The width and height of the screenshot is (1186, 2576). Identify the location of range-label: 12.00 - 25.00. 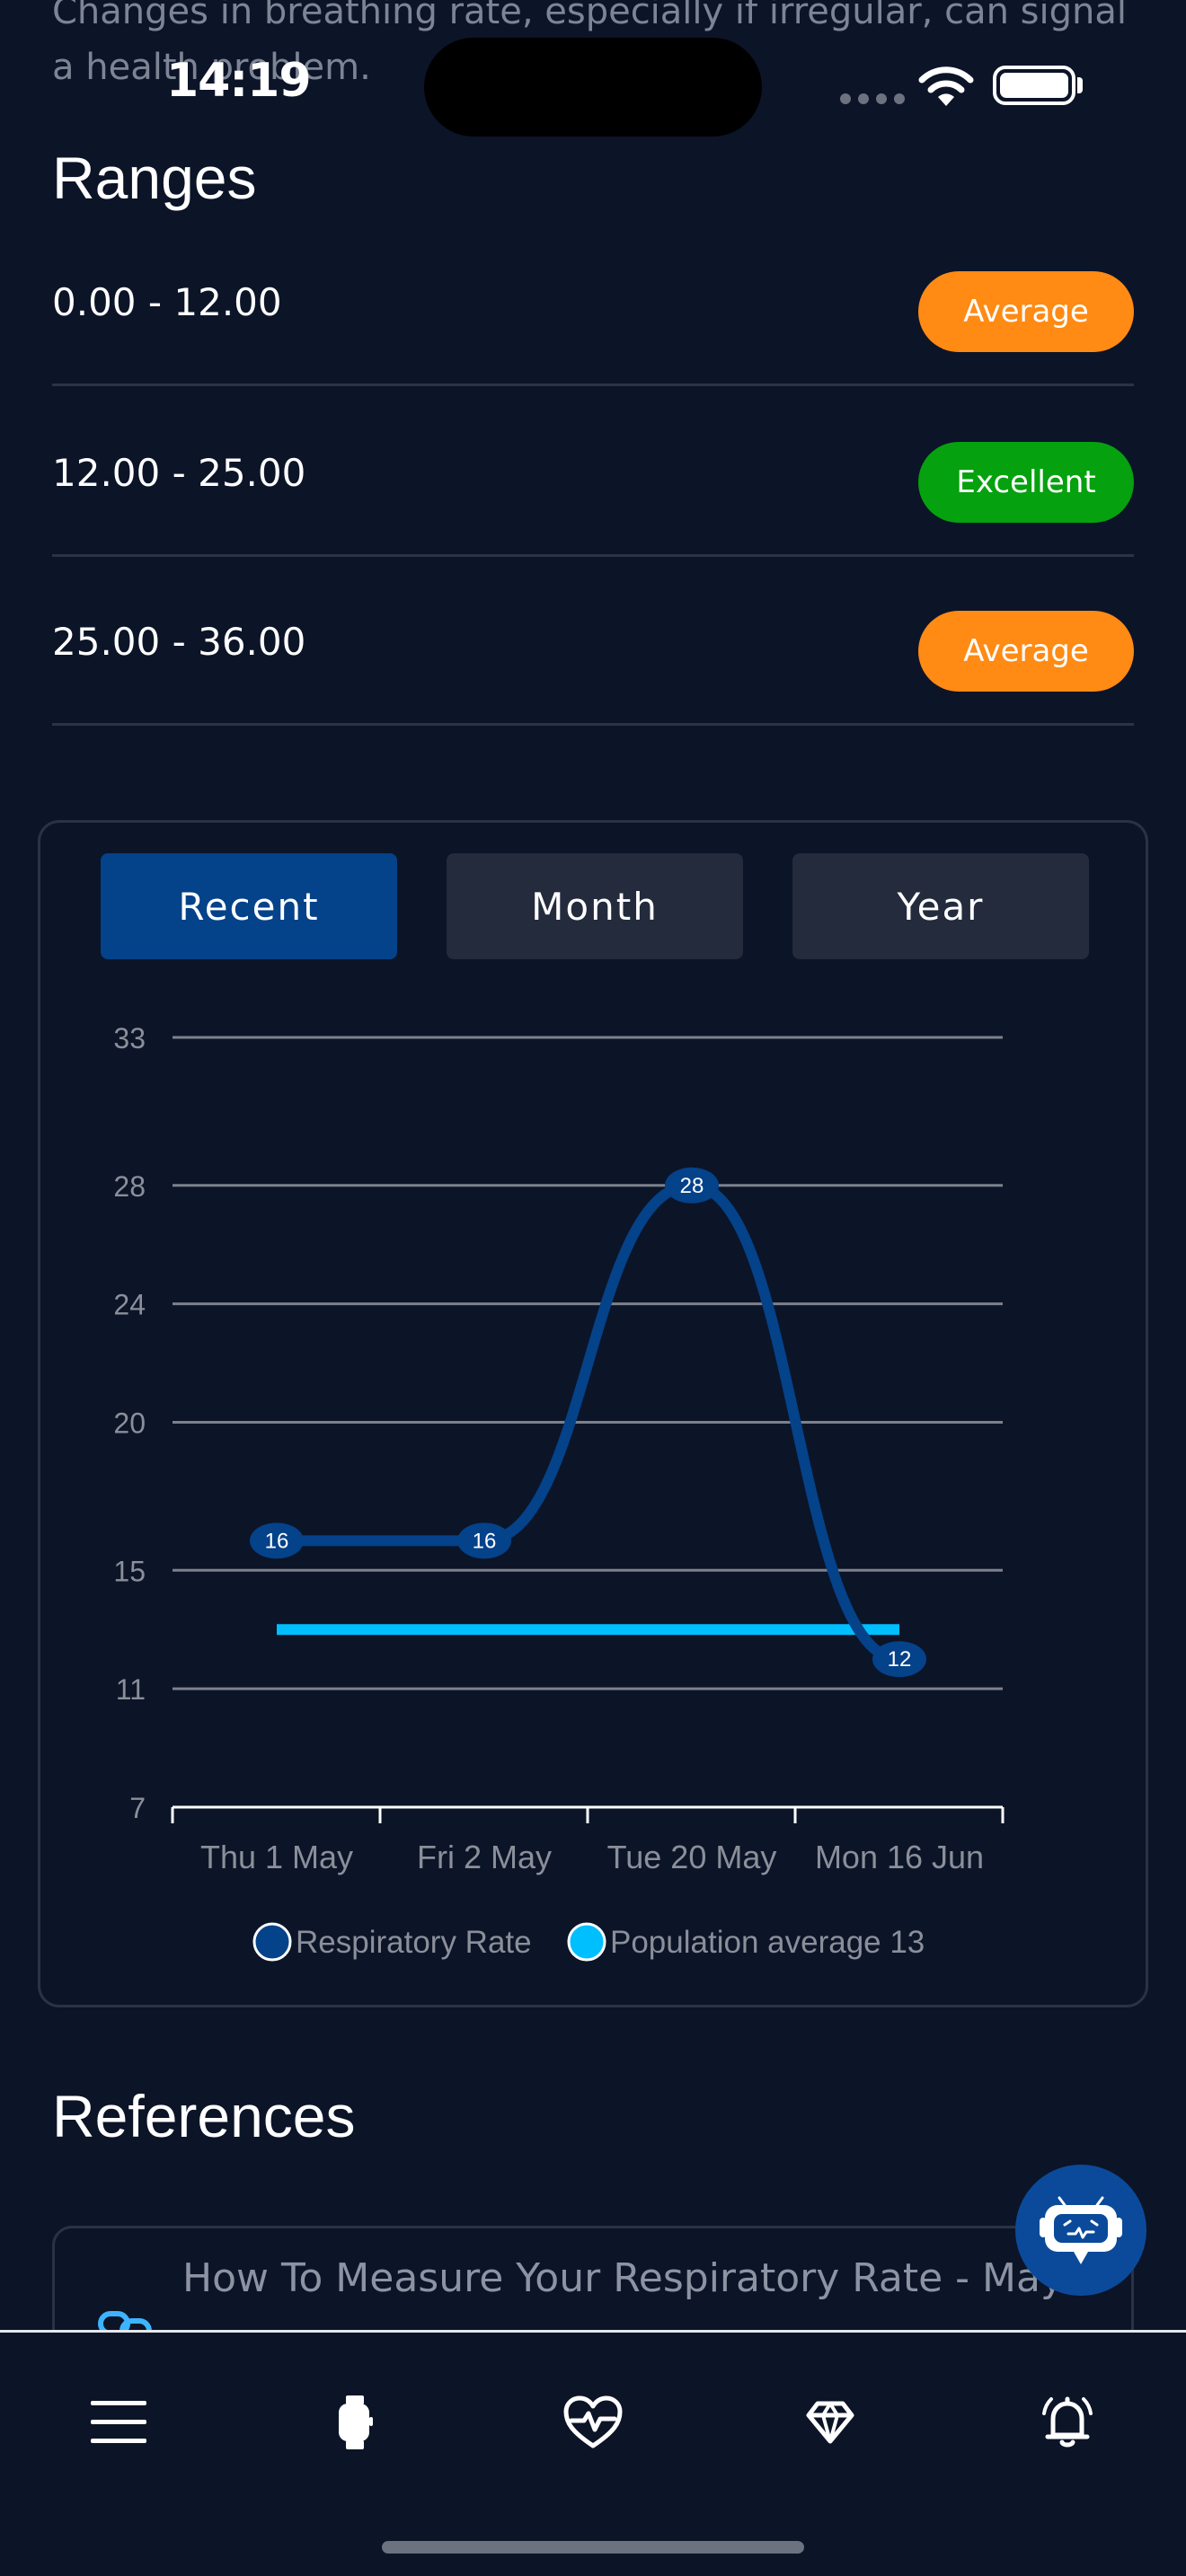
(179, 473).